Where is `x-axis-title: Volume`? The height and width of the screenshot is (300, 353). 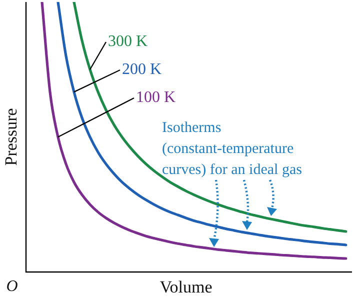 x-axis-title: Volume is located at coordinates (186, 286).